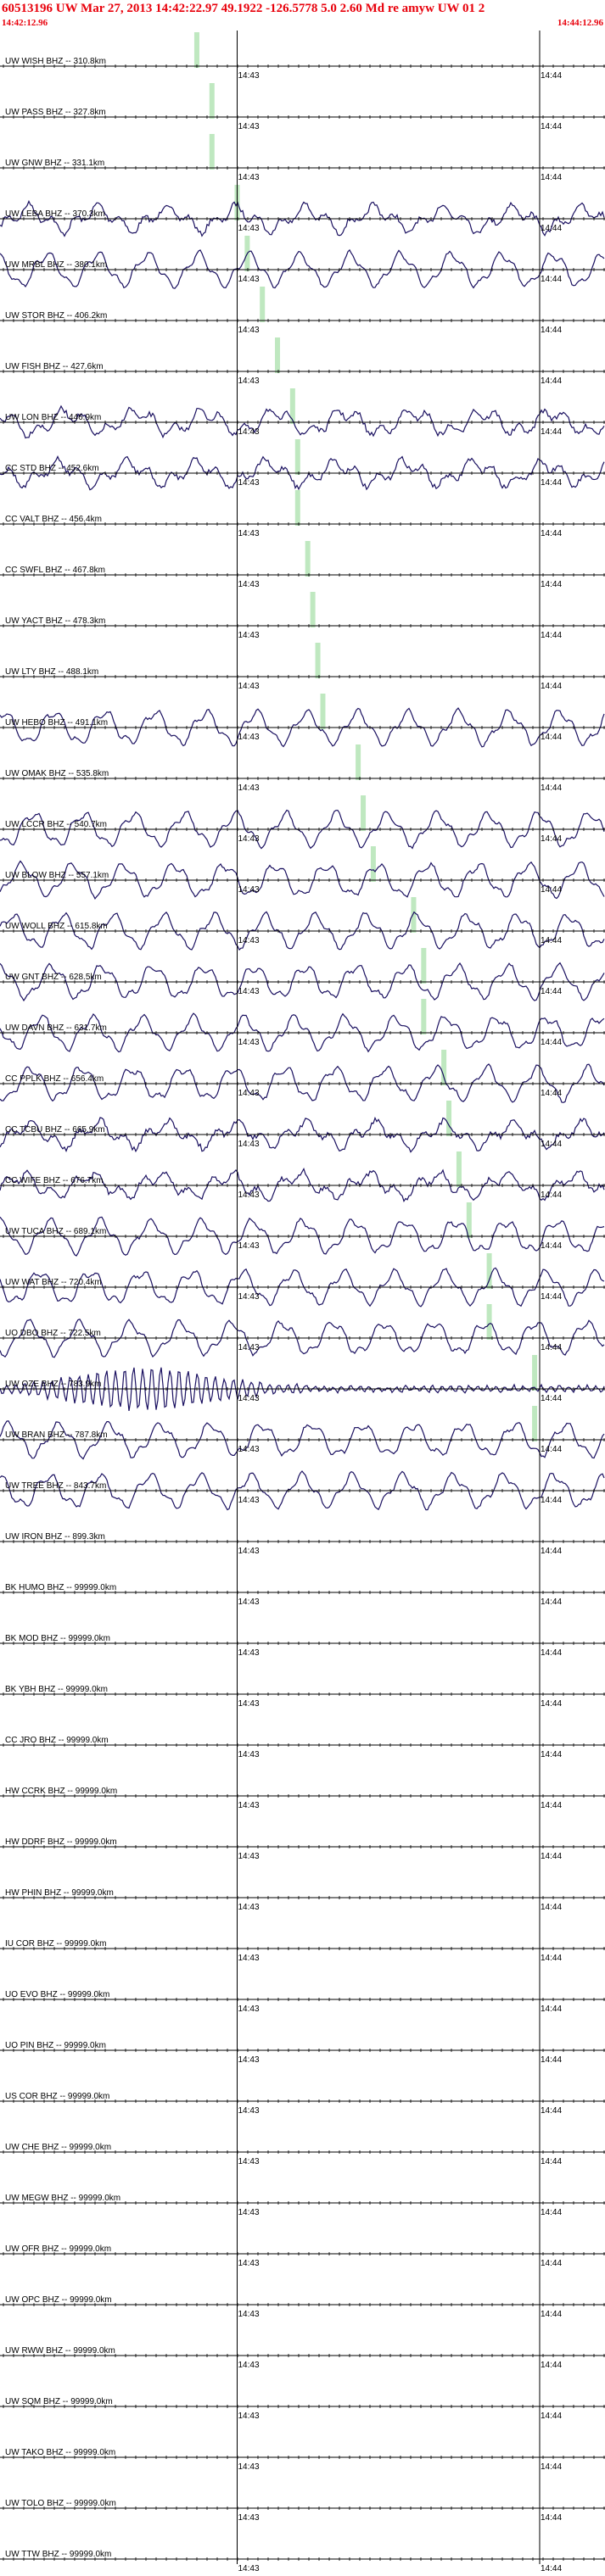 The image size is (605, 2576). Describe the element at coordinates (55, 113) in the screenshot. I see `channel-label: UW PASS BHZ -- 327.8km` at that location.